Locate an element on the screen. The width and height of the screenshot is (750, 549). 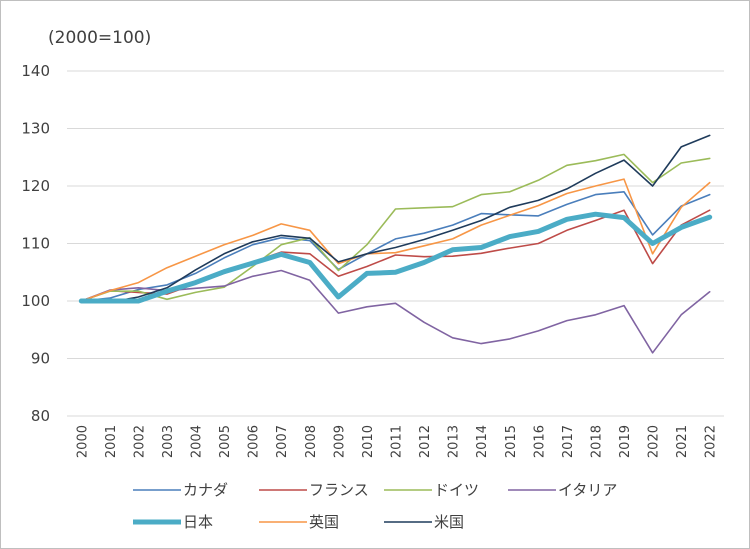
x-tick-label: 2018 is located at coordinates (596, 441).